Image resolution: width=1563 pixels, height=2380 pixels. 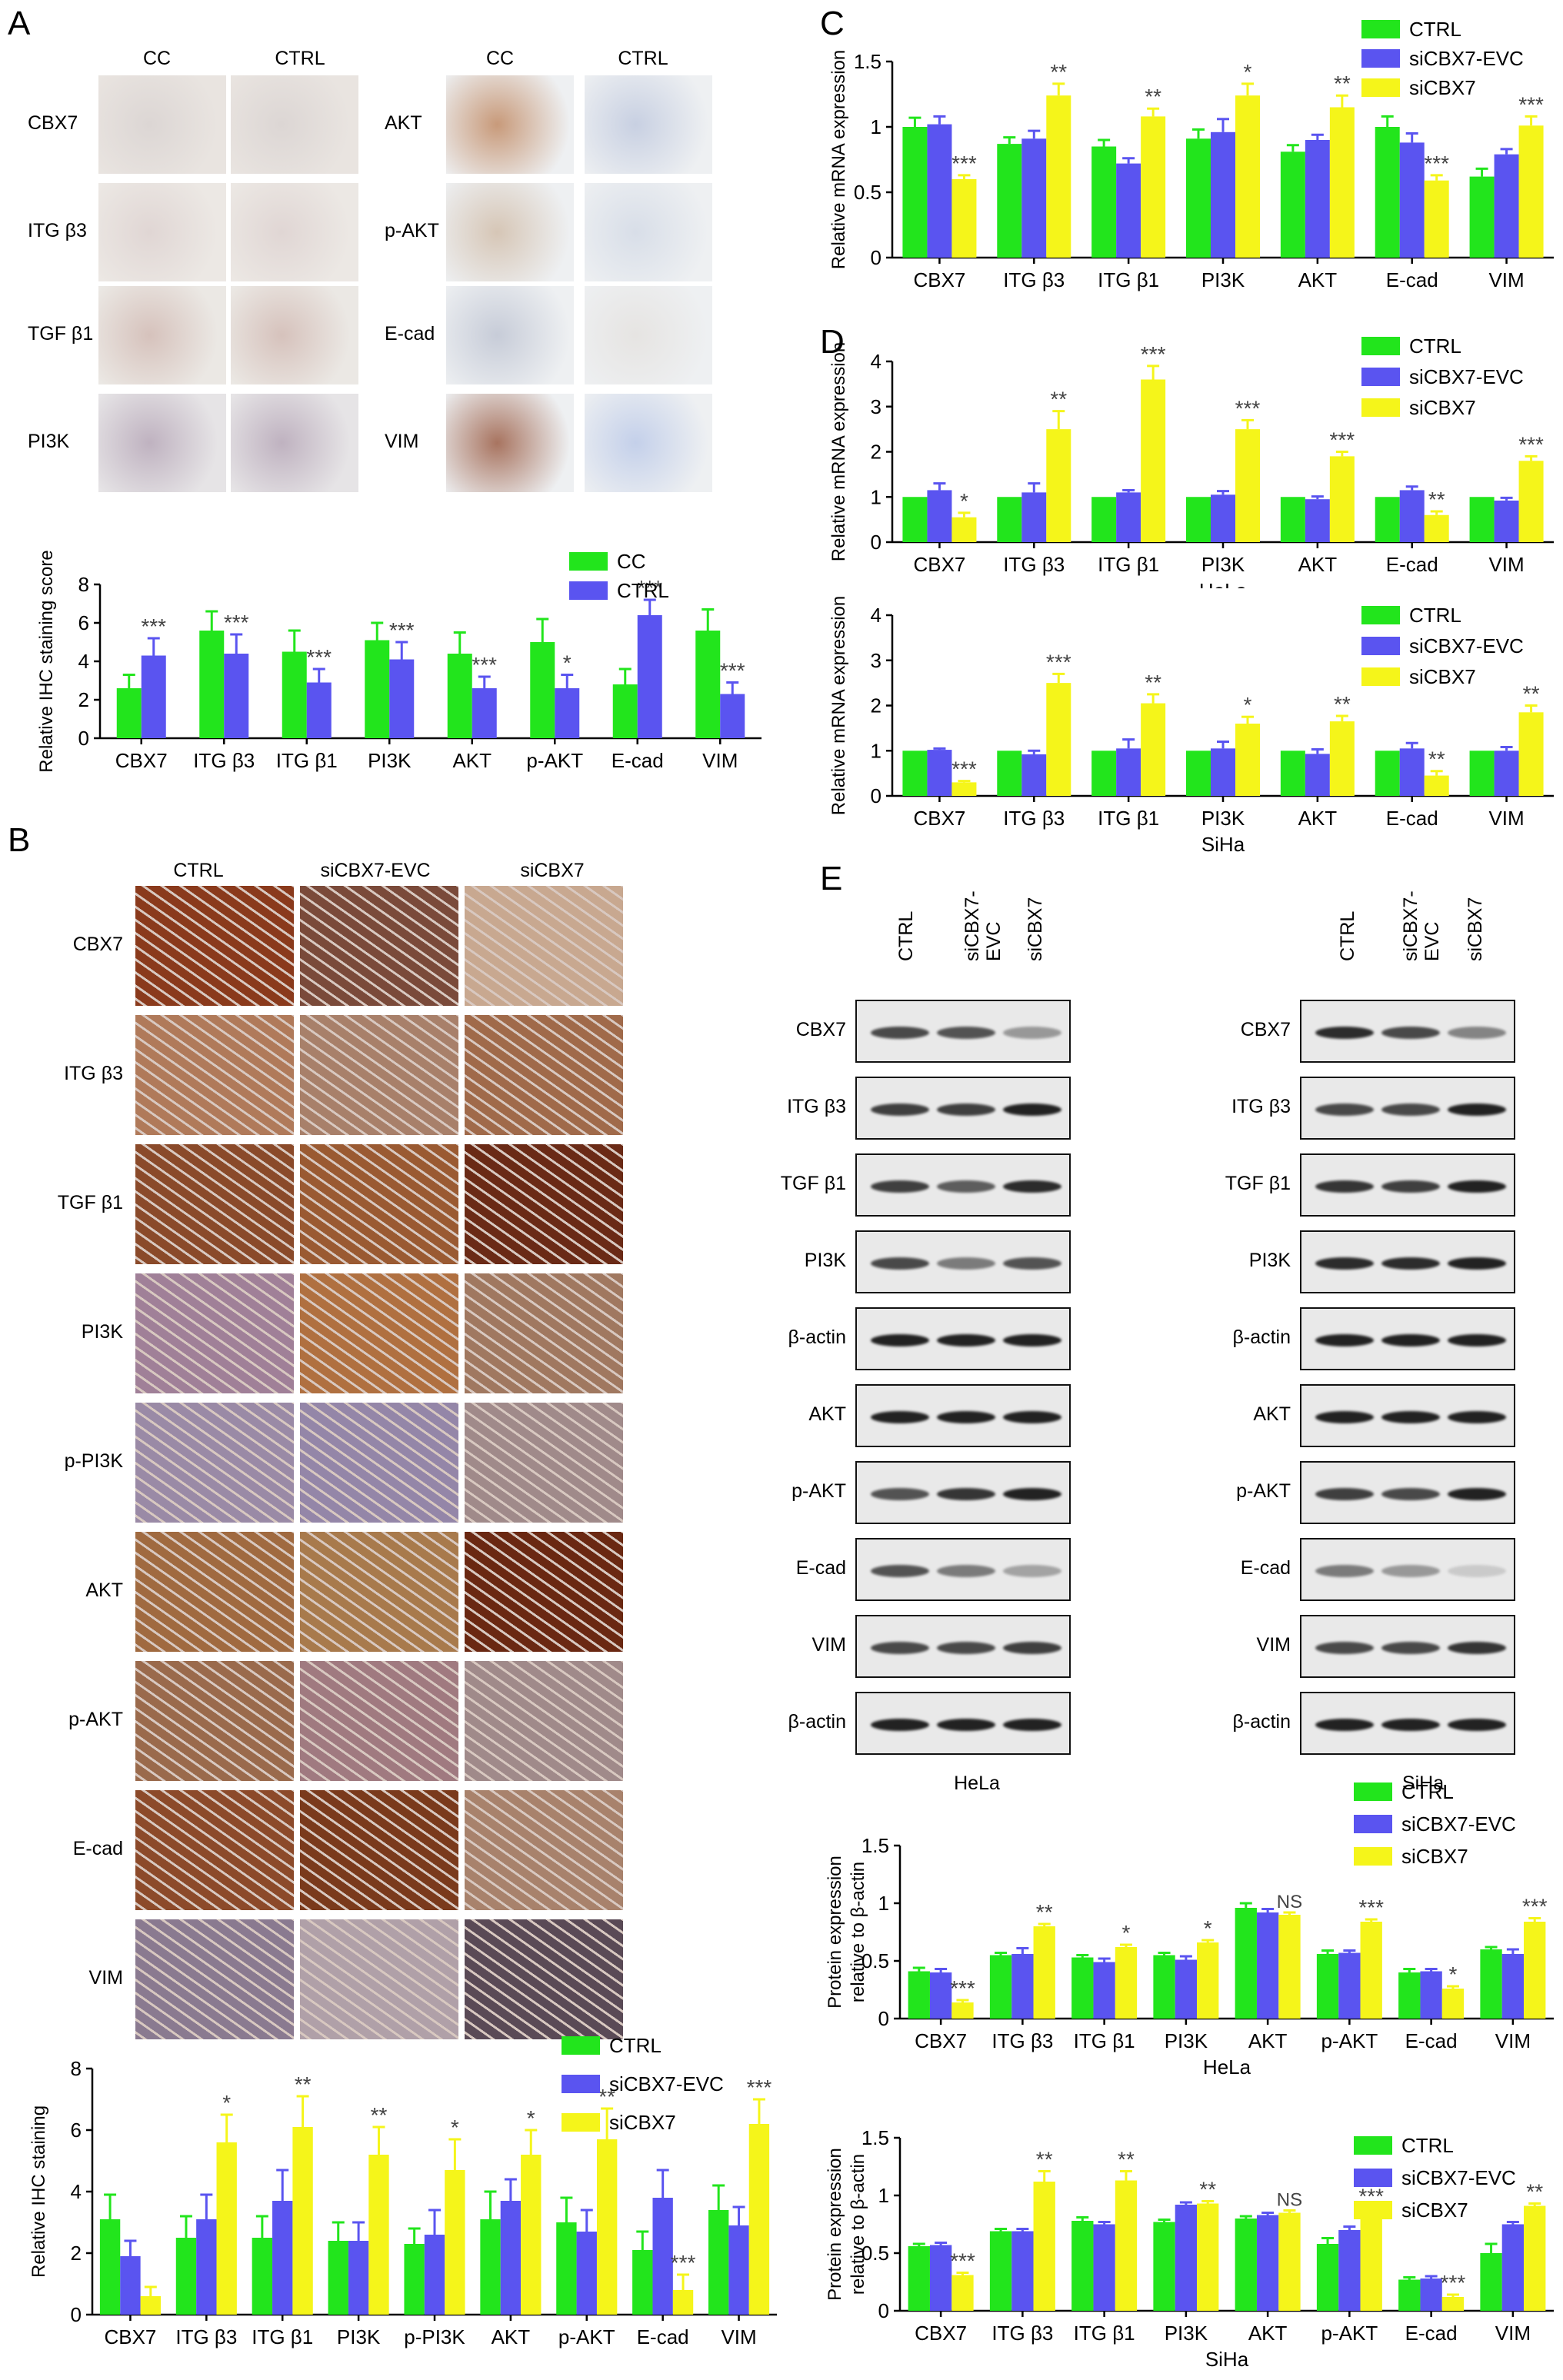 What do you see at coordinates (97, 1848) in the screenshot?
I see `panel-b-row-e-cad: E-cad` at bounding box center [97, 1848].